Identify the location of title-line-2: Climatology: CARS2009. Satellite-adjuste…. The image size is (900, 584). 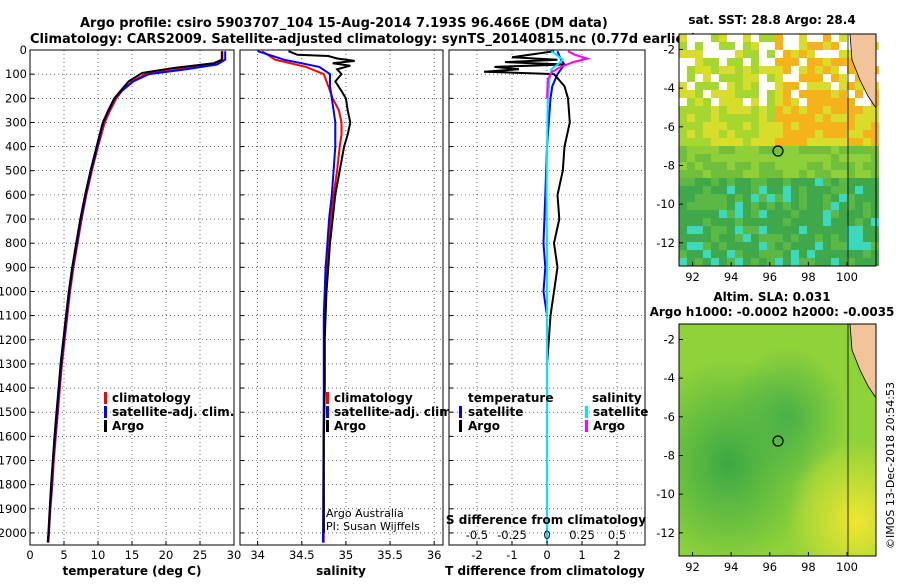
(363, 39).